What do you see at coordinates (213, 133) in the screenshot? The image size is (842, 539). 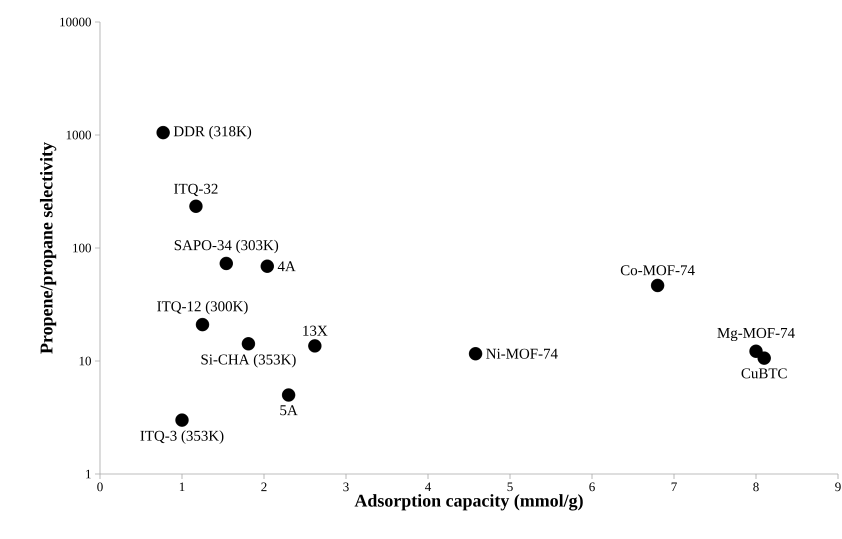 I see `annotation: DDR (318K)` at bounding box center [213, 133].